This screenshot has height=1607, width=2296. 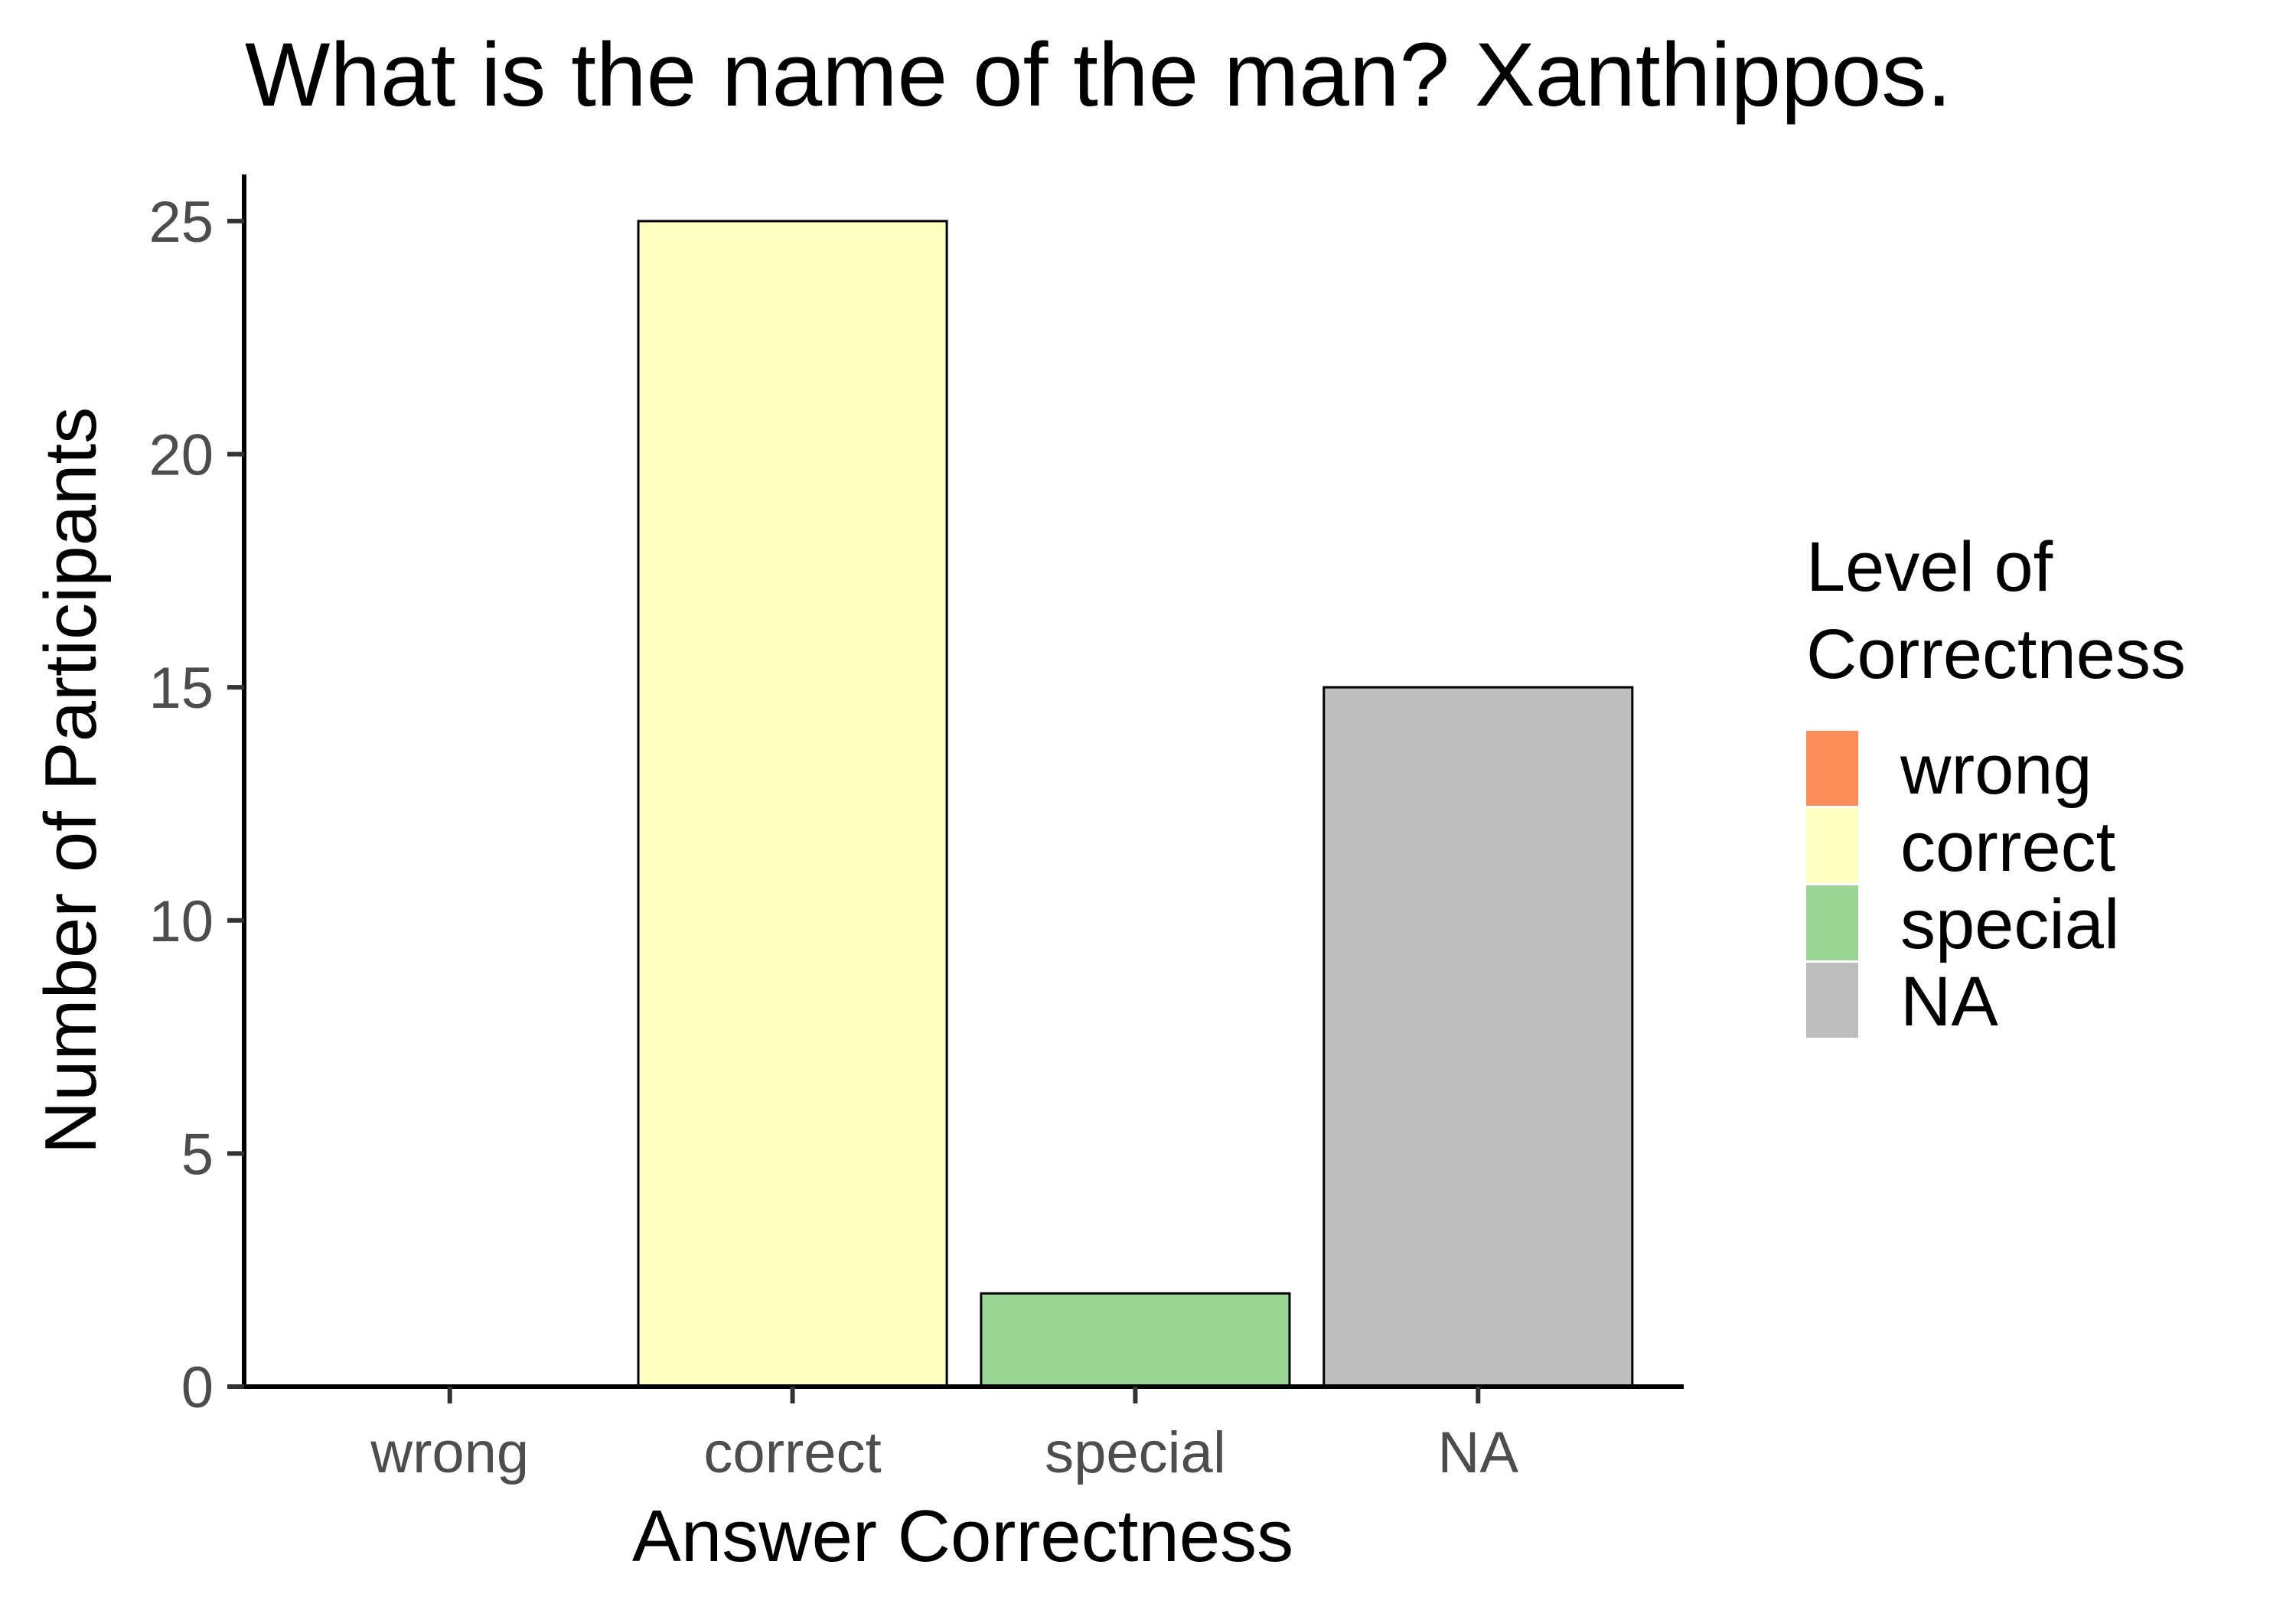 I want to click on legend-key-wrong, so click(x=1832, y=768).